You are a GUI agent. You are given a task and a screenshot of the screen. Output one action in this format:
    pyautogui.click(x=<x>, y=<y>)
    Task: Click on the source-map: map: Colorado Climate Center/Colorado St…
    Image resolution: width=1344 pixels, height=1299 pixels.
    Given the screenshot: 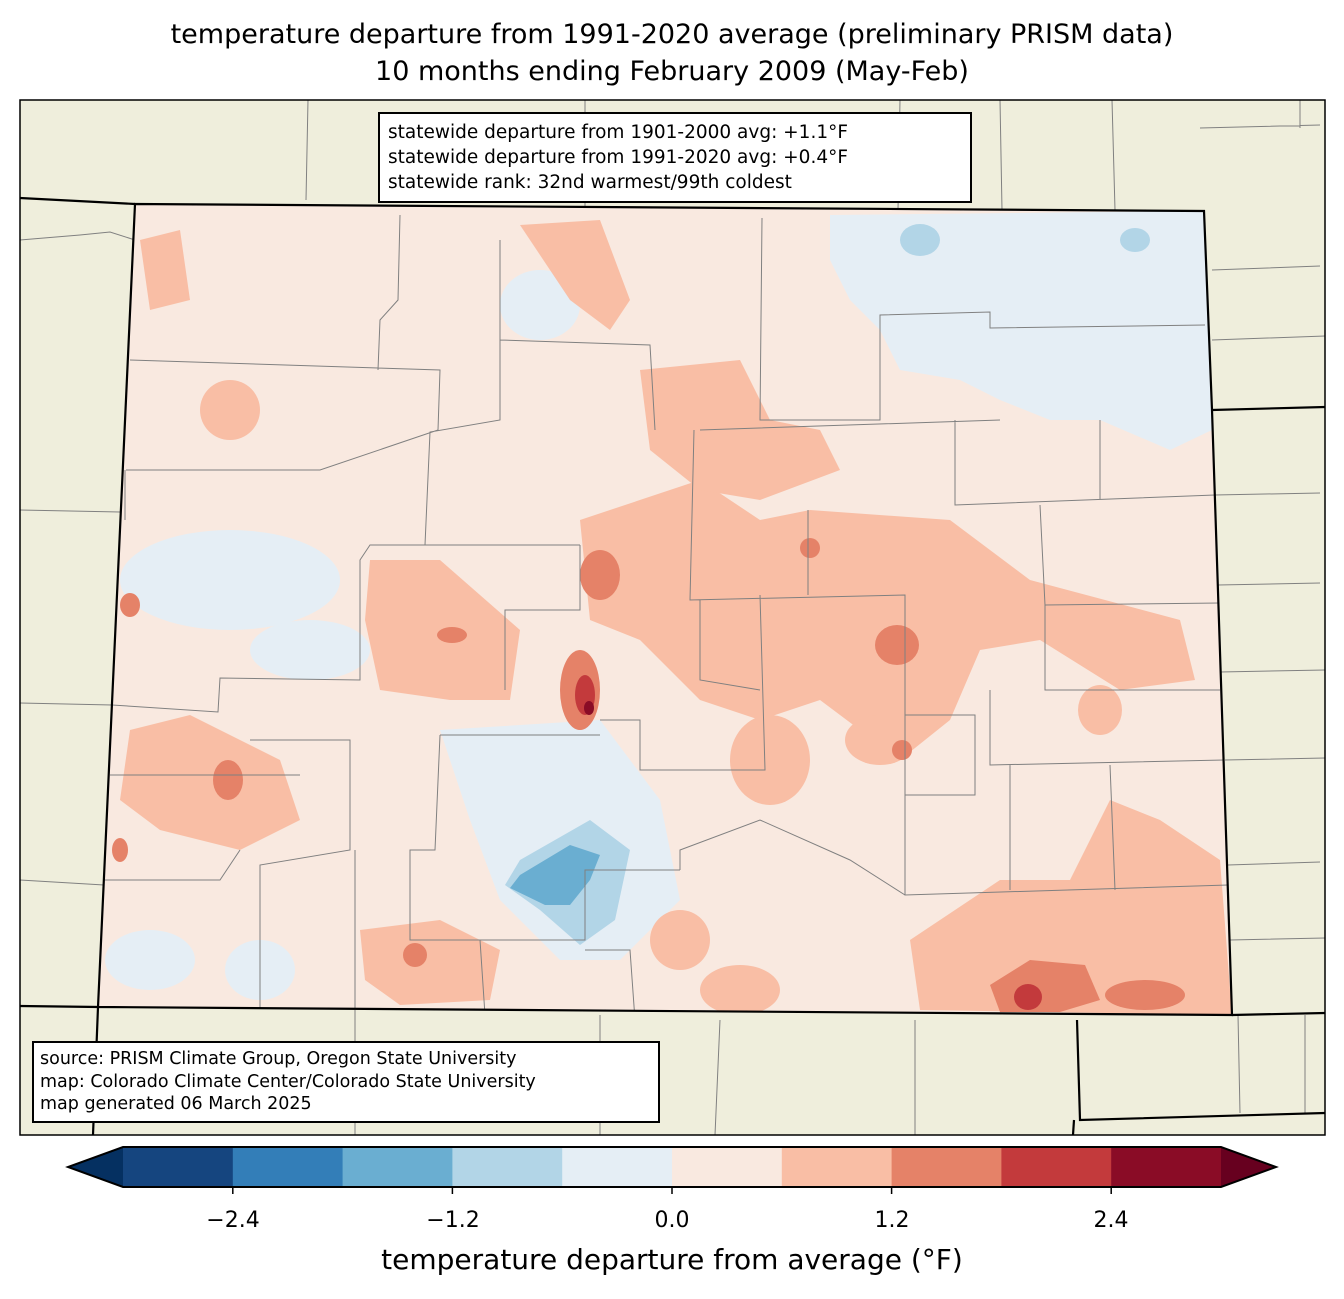 What is the action you would take?
    pyautogui.click(x=288, y=1081)
    